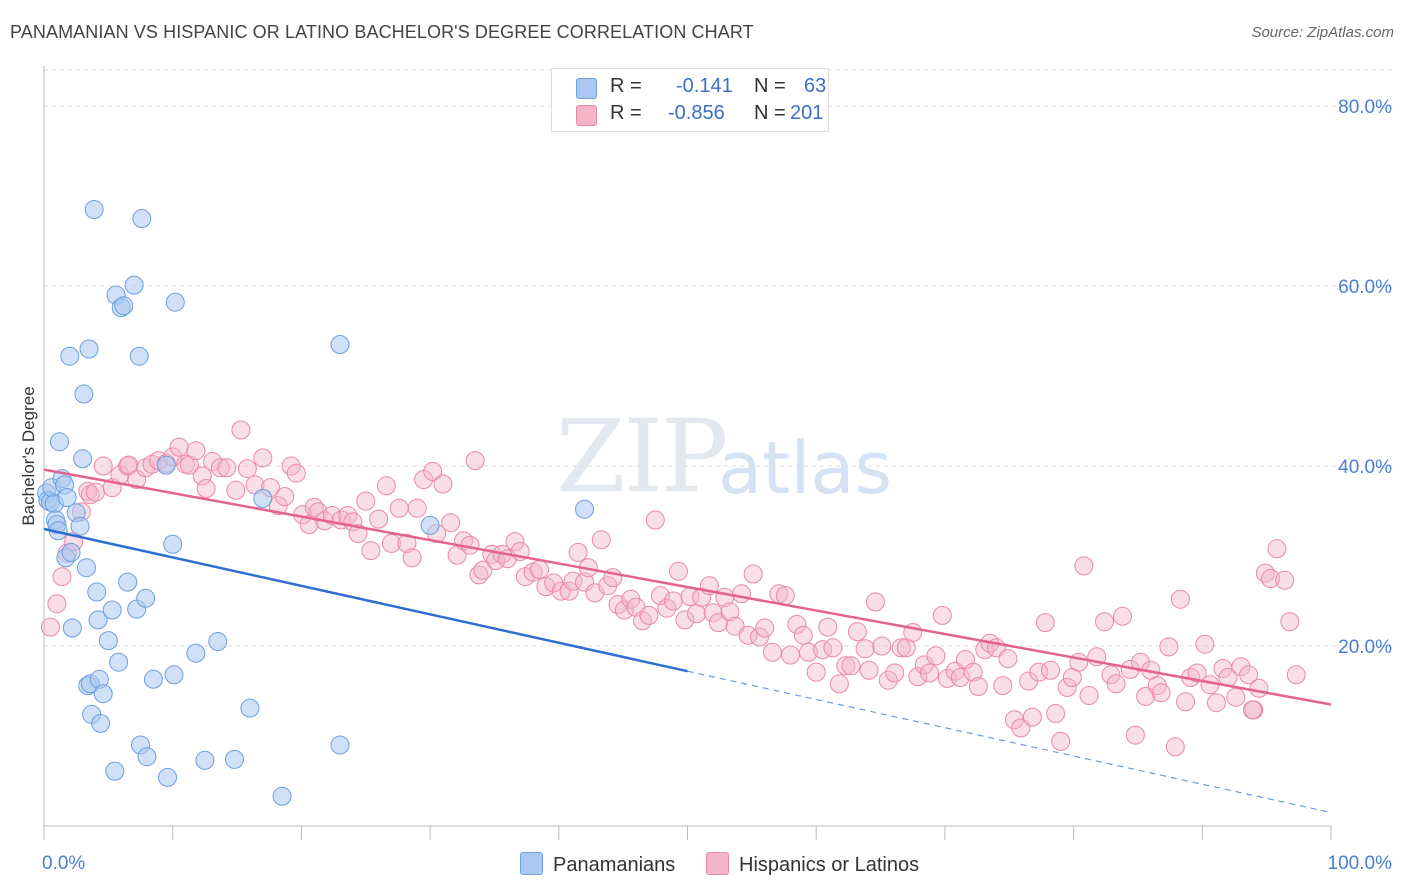  Describe the element at coordinates (812, 864) in the screenshot. I see `bottom-legend-hispanics: Hispanics or Latinos` at that location.